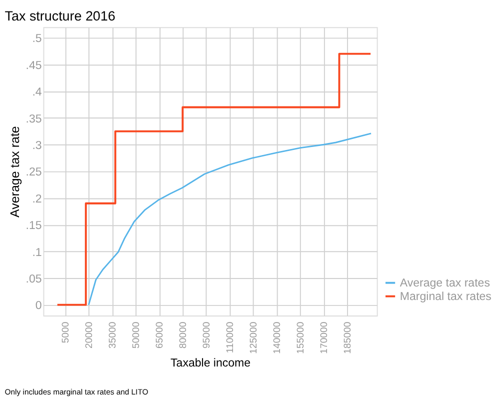 The image size is (497, 402). I want to click on y-tick-label: 0, so click(38, 306).